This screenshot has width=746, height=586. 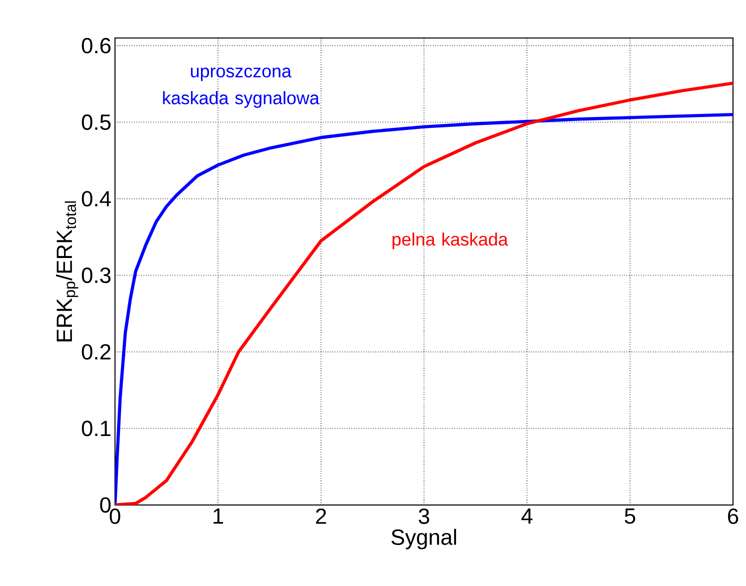 What do you see at coordinates (219, 516) in the screenshot?
I see `x-tick-label: 1` at bounding box center [219, 516].